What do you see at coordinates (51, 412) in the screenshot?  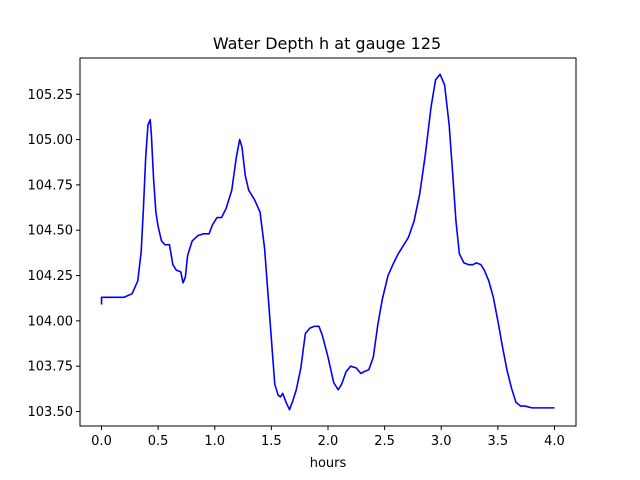 I see `y-tick-label: 103.50` at bounding box center [51, 412].